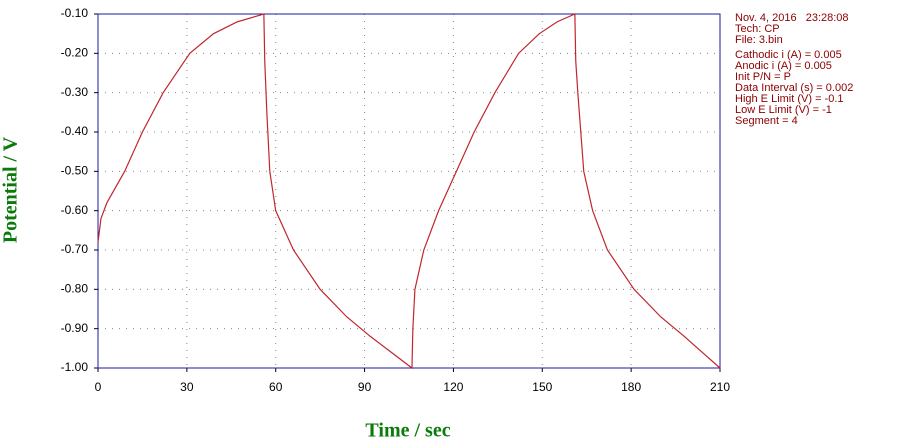  What do you see at coordinates (759, 40) in the screenshot?
I see `annotation: File: 3.bin` at bounding box center [759, 40].